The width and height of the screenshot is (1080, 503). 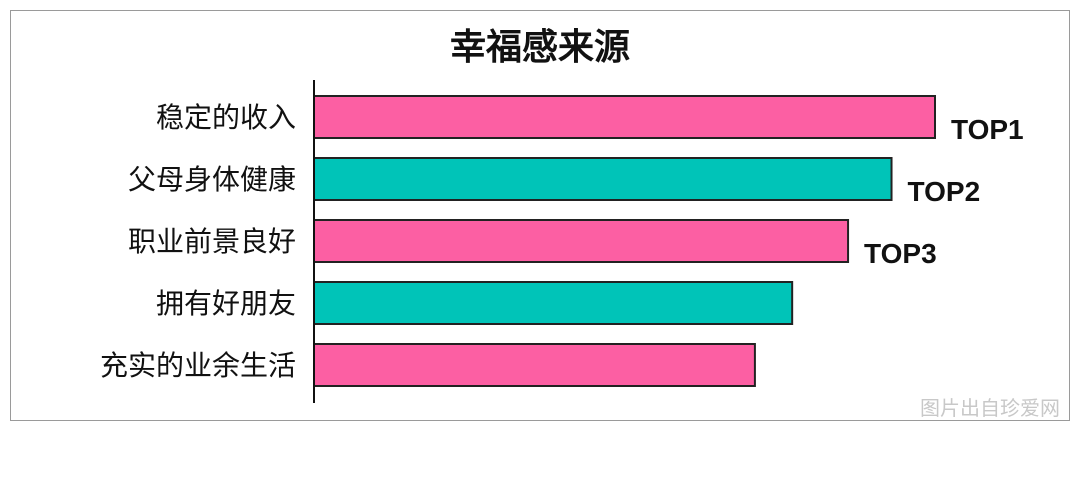 I want to click on category-label: 职业前景良好, so click(x=212, y=241).